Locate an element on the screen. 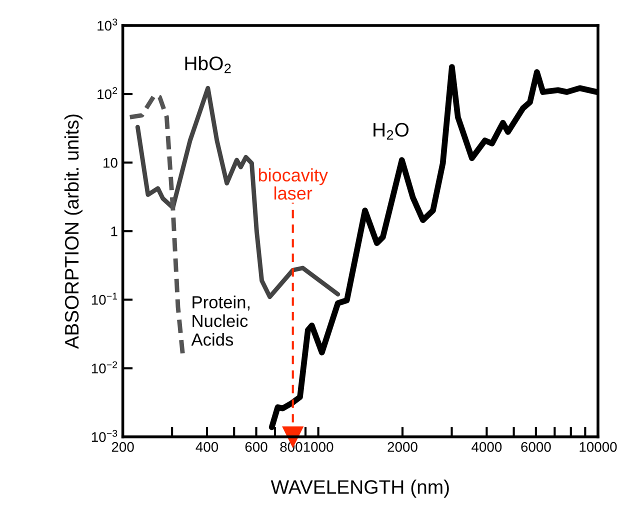  y-tick-label: 10$^{−1}$ is located at coordinates (105, 298).